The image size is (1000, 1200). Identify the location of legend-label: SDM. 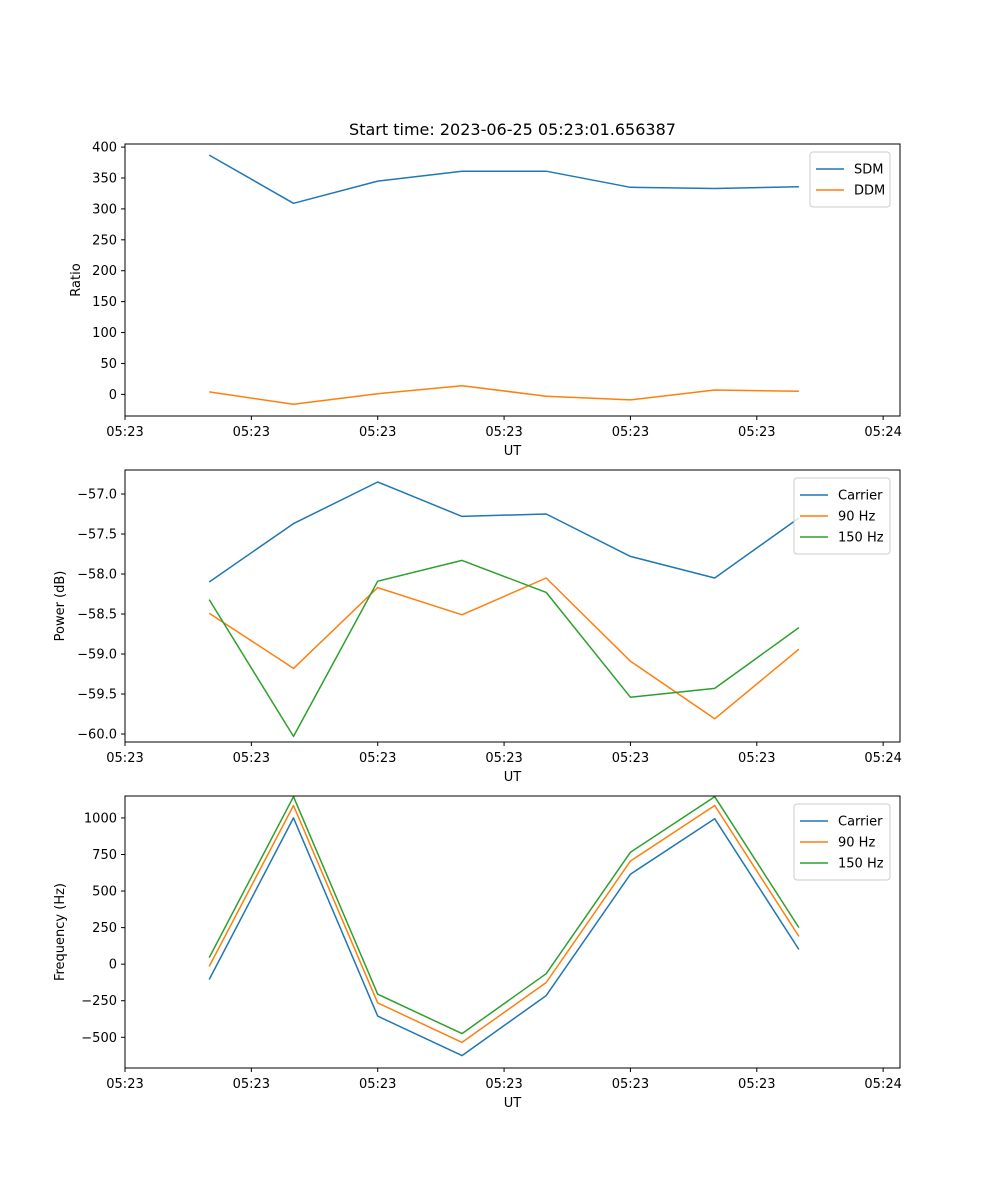
(868, 170).